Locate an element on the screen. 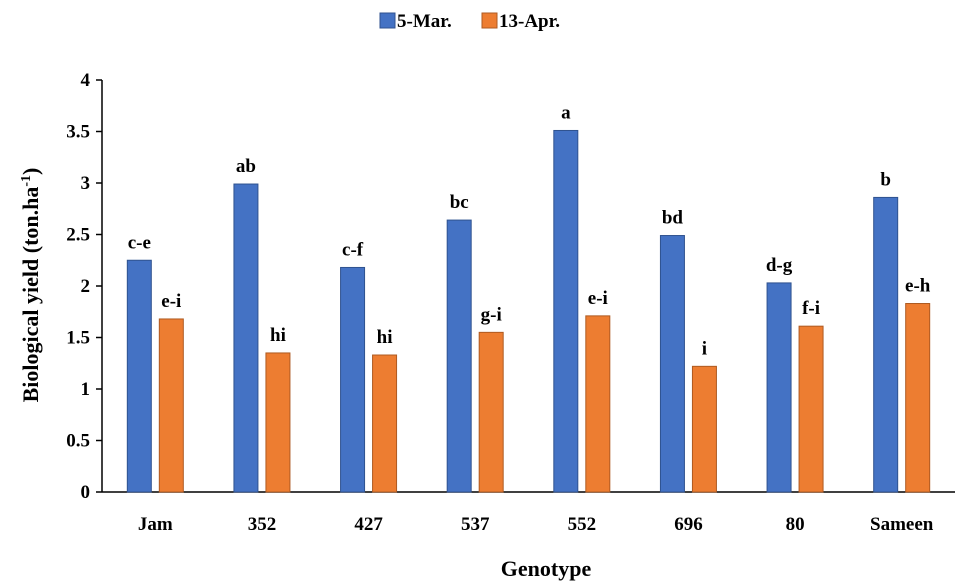 The height and width of the screenshot is (583, 961). legend-label-13-apr: 13-Apr. is located at coordinates (529, 21).